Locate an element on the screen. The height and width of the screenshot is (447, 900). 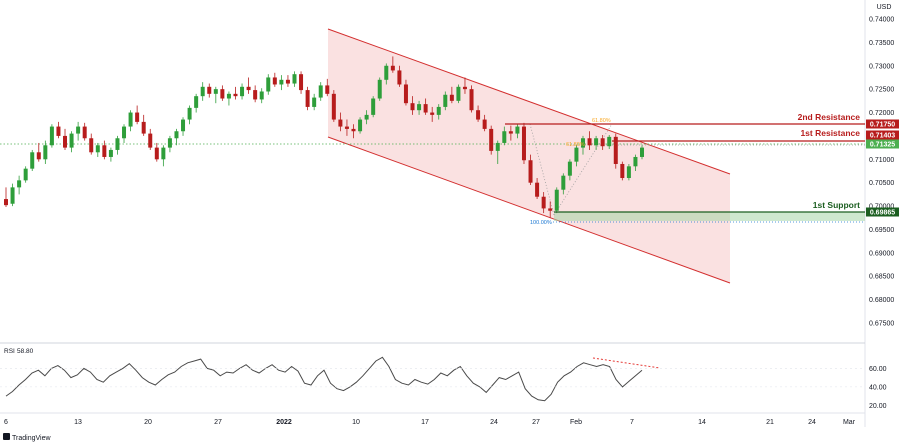
time-tick-label: 27 is located at coordinates (218, 422).